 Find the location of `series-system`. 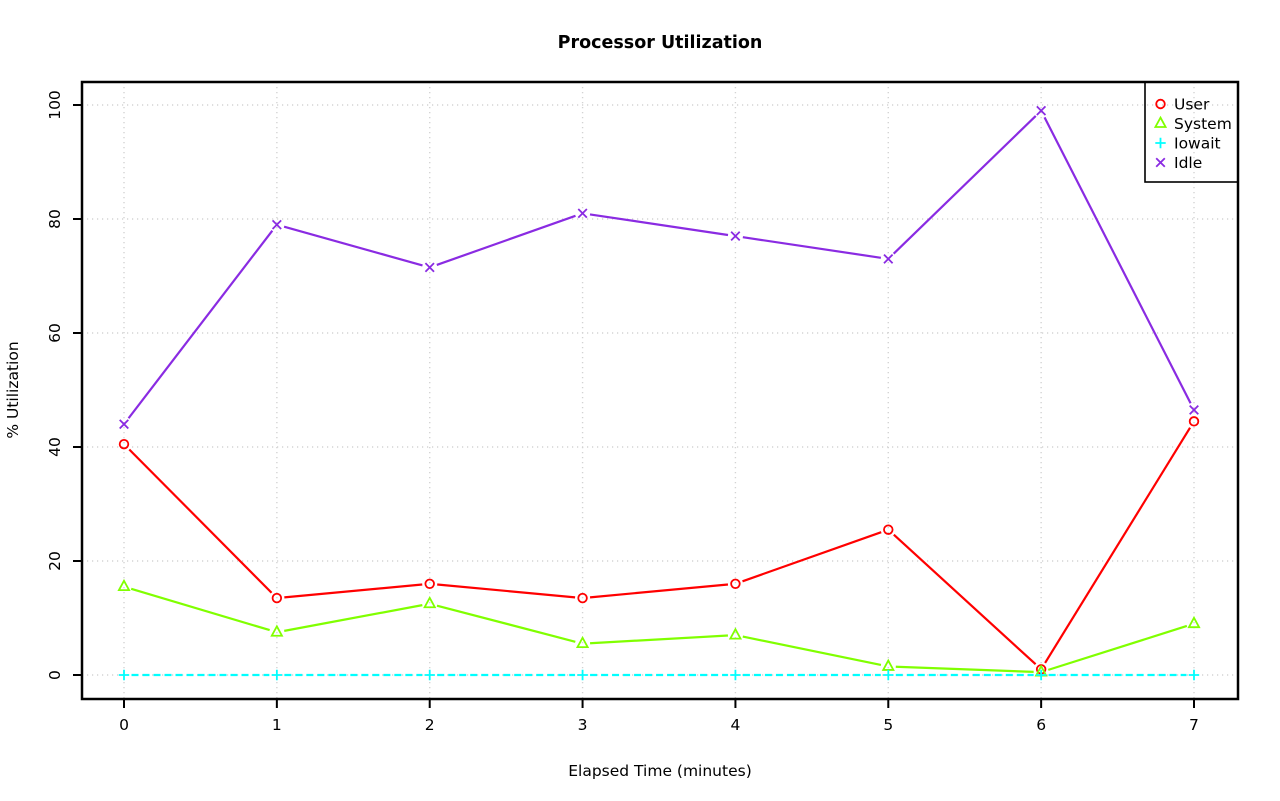

series-system is located at coordinates (659, 627).